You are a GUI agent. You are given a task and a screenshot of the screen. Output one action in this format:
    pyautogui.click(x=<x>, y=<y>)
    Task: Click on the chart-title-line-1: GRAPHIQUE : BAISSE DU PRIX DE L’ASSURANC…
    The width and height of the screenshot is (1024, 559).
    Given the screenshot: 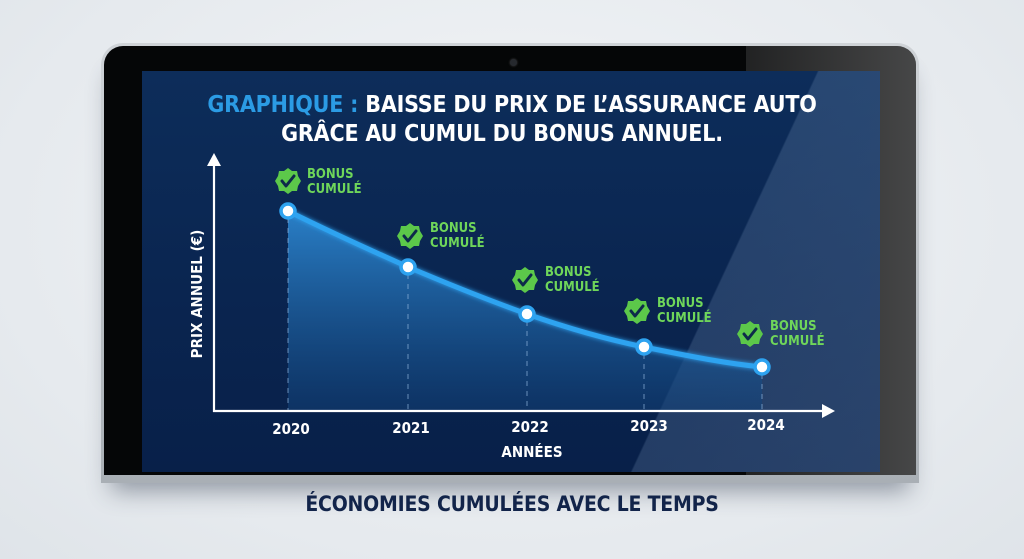 What is the action you would take?
    pyautogui.click(x=512, y=105)
    